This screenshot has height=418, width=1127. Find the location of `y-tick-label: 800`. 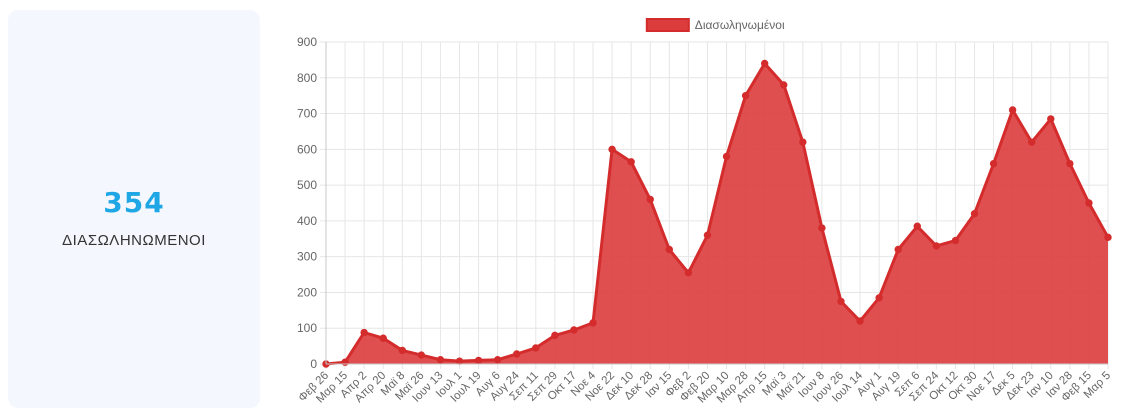

y-tick-label: 800 is located at coordinates (307, 78).